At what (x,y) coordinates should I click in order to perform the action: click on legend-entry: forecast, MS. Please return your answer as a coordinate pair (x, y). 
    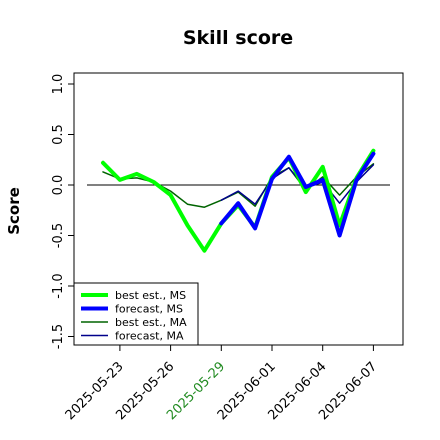
    Looking at the image, I should click on (149, 309).